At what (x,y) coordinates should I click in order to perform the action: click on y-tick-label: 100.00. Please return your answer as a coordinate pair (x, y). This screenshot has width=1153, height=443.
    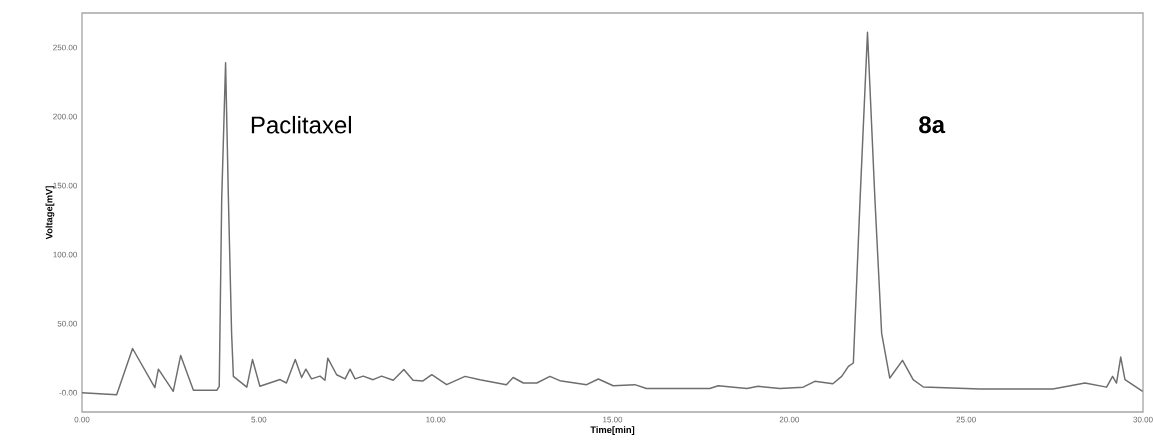
    Looking at the image, I should click on (65, 254).